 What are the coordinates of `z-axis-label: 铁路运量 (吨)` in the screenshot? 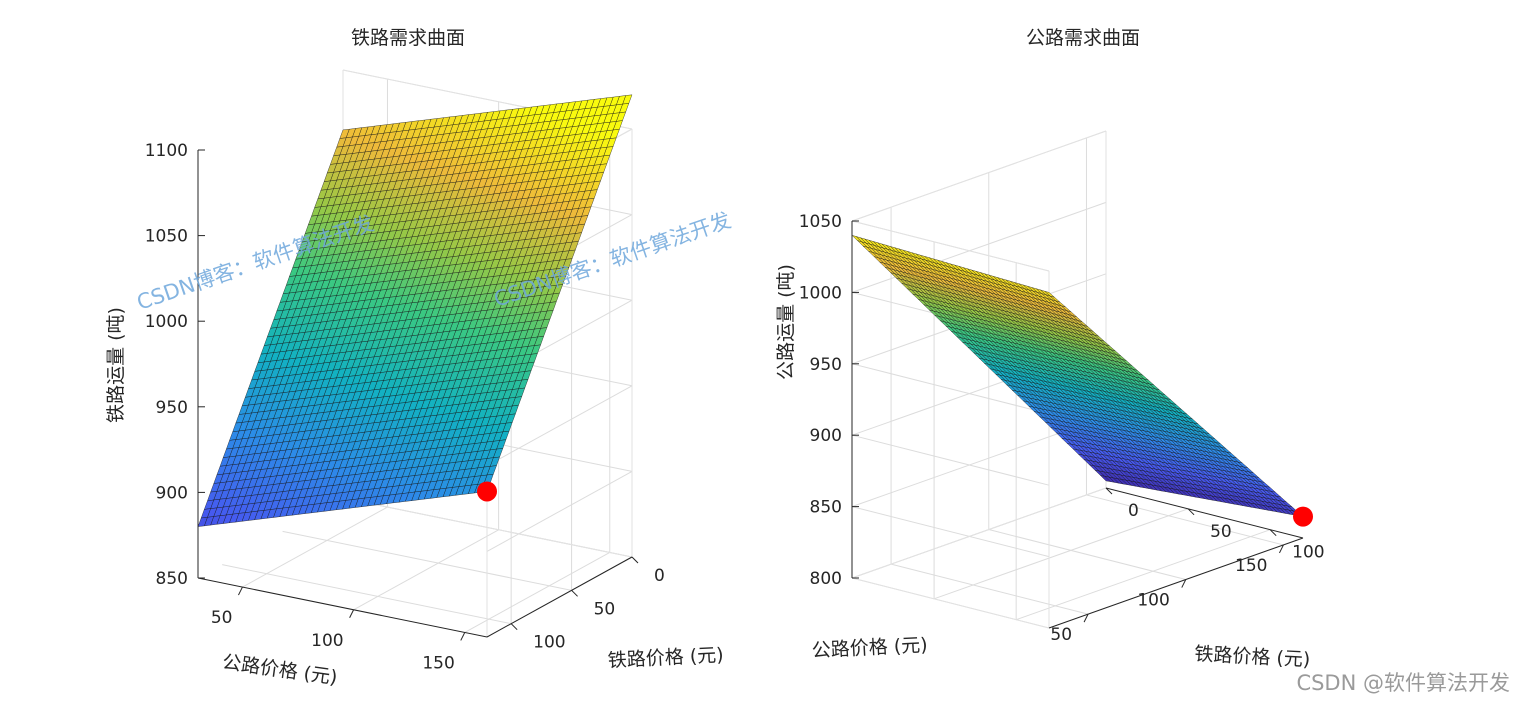 It's located at (116, 365).